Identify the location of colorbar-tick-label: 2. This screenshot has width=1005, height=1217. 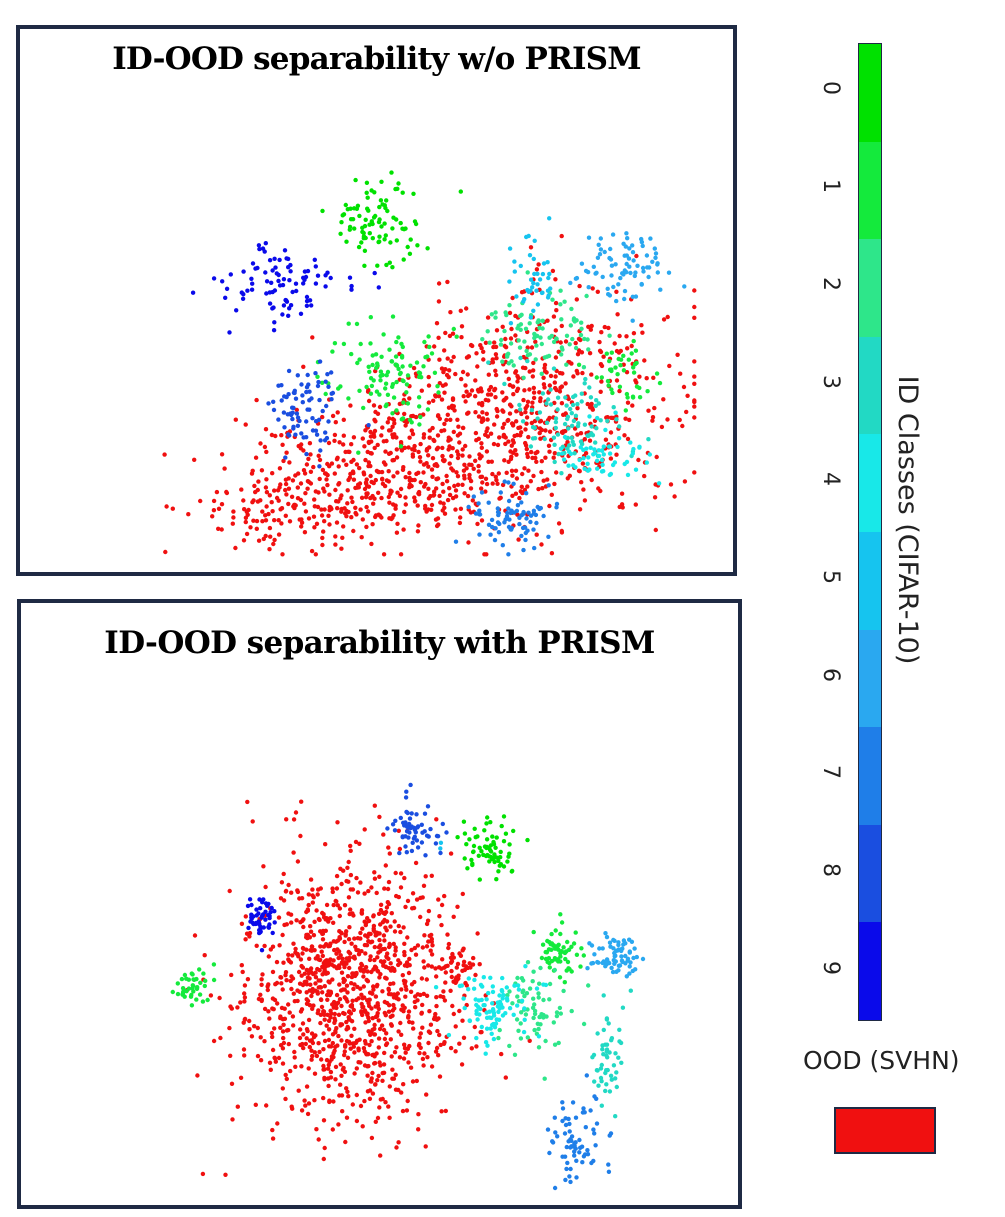
(830, 284).